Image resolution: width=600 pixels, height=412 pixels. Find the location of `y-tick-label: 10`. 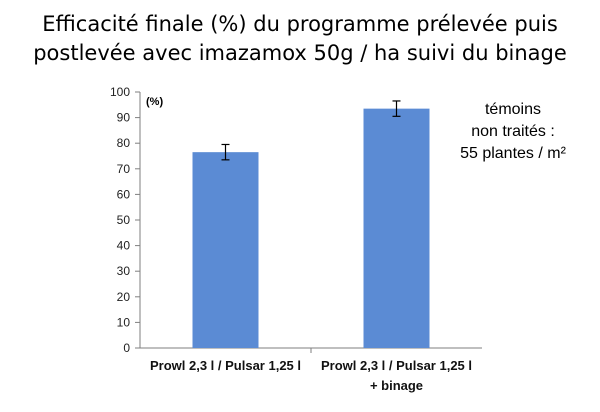

y-tick-label: 10 is located at coordinates (124, 322).